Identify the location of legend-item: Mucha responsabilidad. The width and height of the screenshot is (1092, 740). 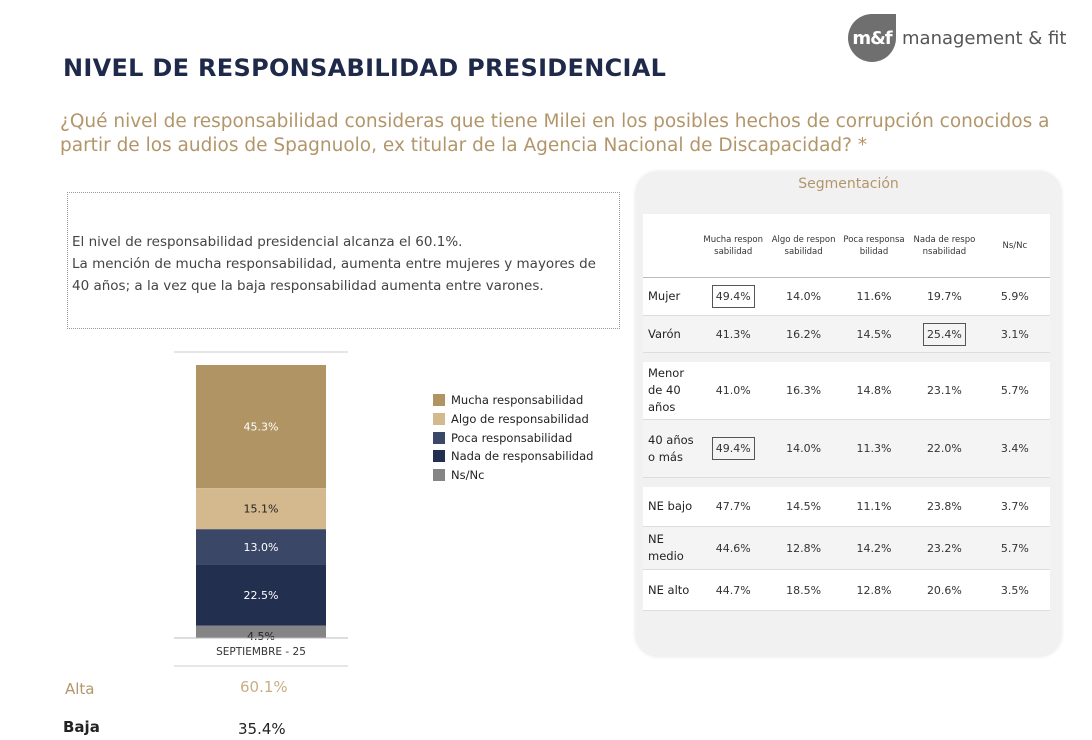
(513, 400).